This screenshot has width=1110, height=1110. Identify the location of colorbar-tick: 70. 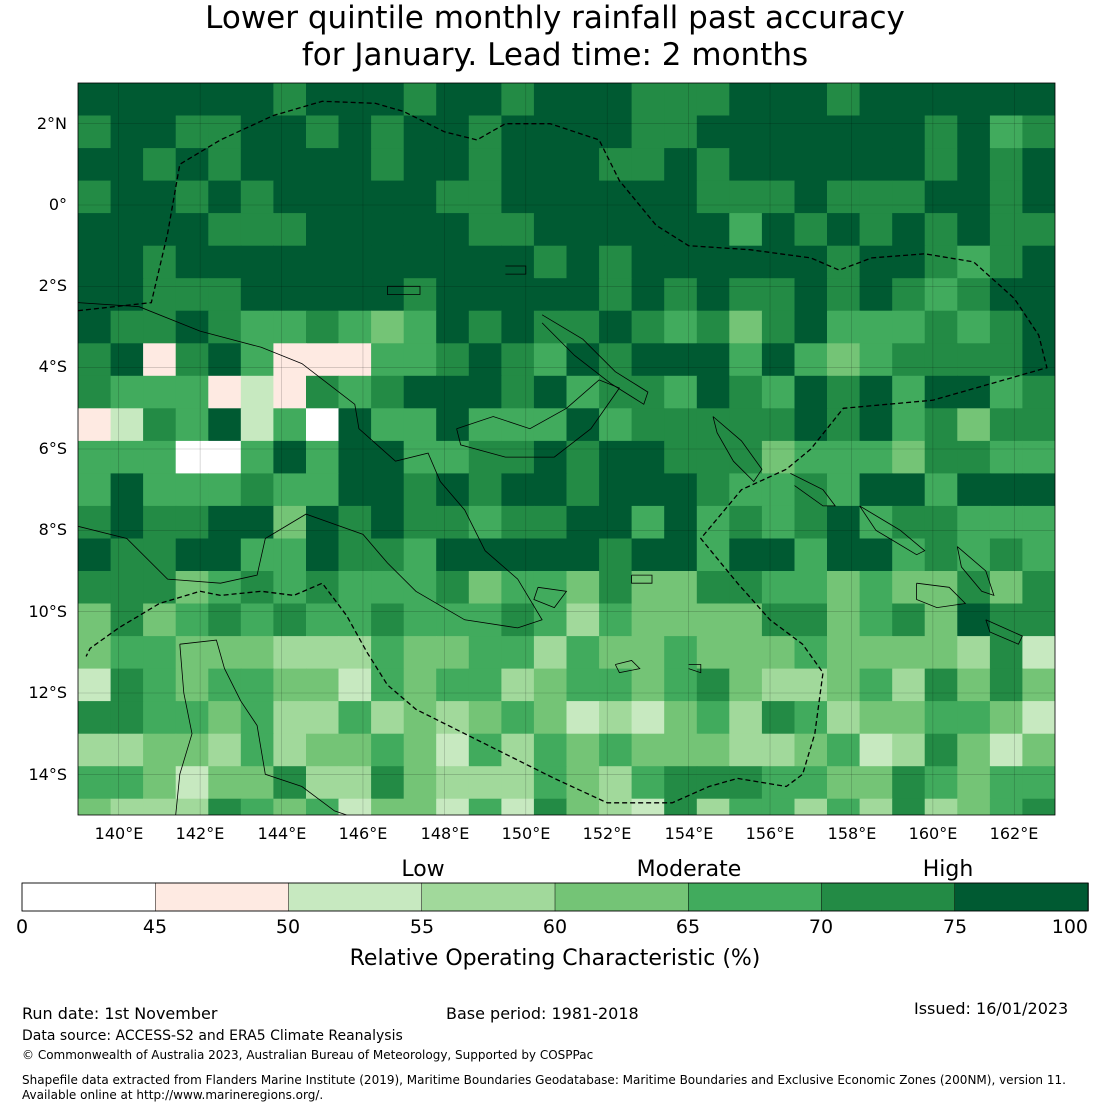
(821, 927).